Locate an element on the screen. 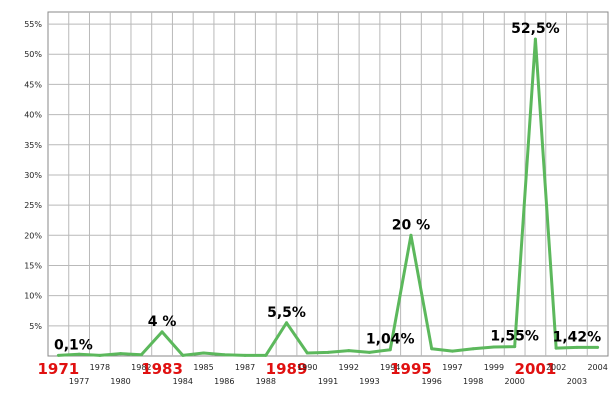  x-tick-label: 1999 is located at coordinates (494, 367).